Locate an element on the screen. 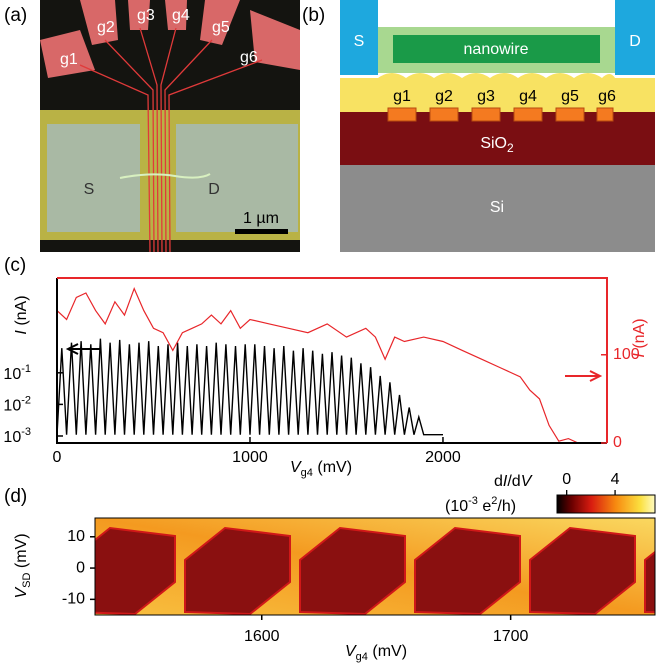  nanowire is located at coordinates (165, 176).